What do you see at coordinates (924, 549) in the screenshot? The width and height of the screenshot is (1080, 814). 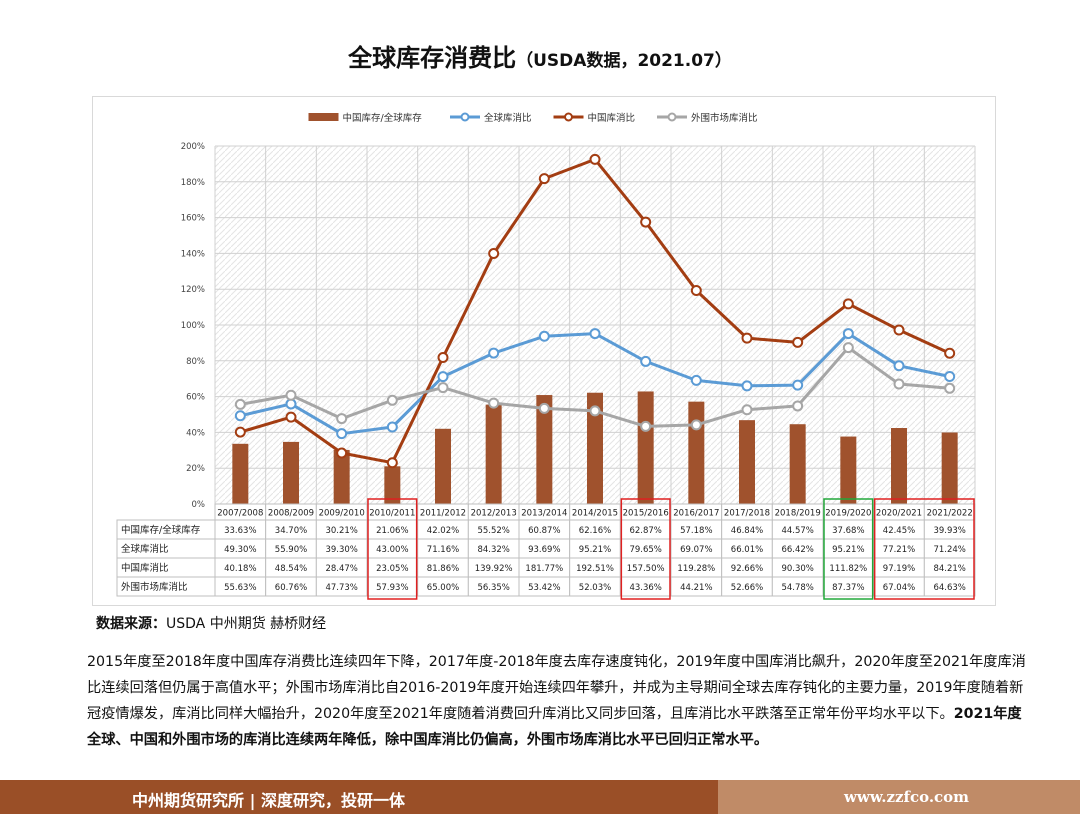 I see `highlight-frame` at bounding box center [924, 549].